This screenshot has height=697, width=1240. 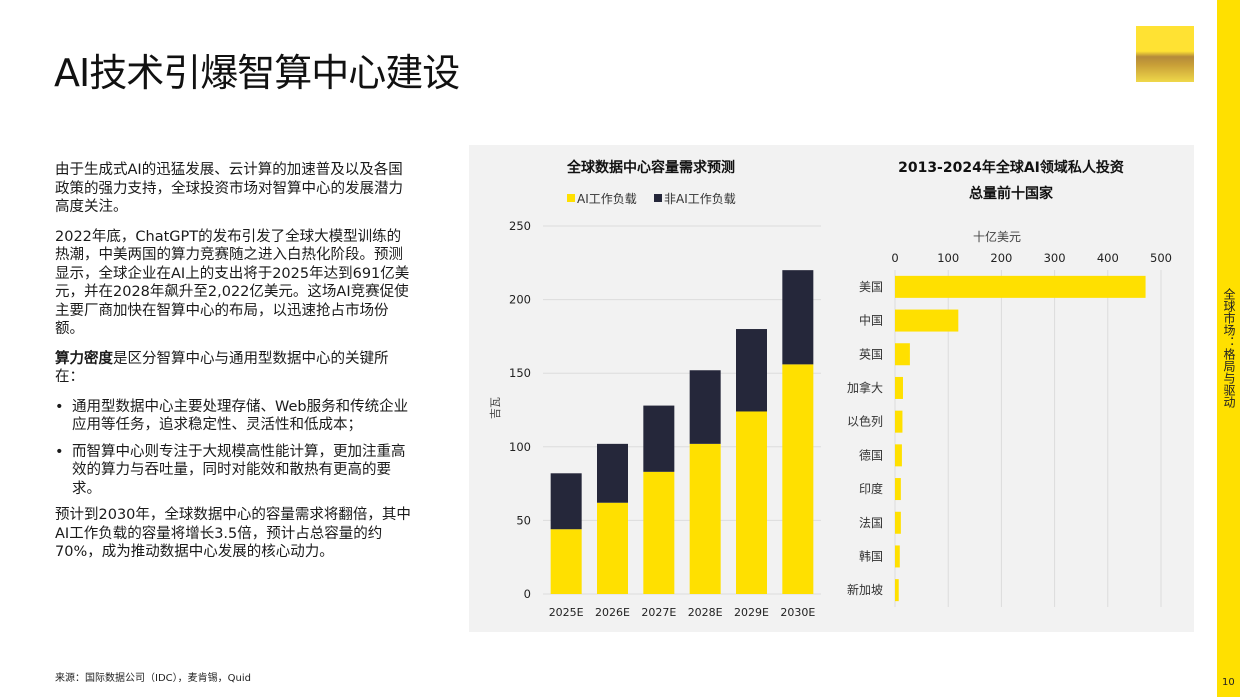 I want to click on y-tick-label: 200, so click(x=520, y=300).